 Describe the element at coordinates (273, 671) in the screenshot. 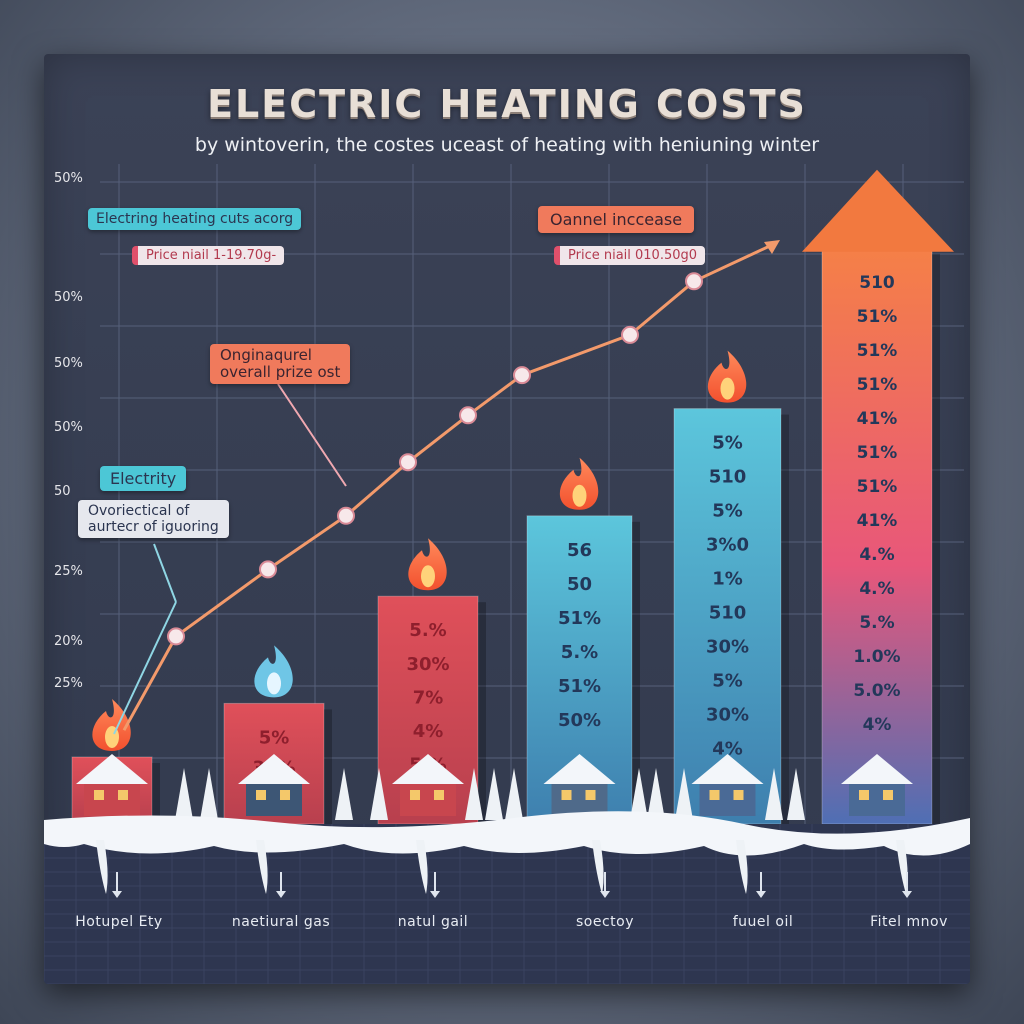

I see `water-drop-icon` at that location.